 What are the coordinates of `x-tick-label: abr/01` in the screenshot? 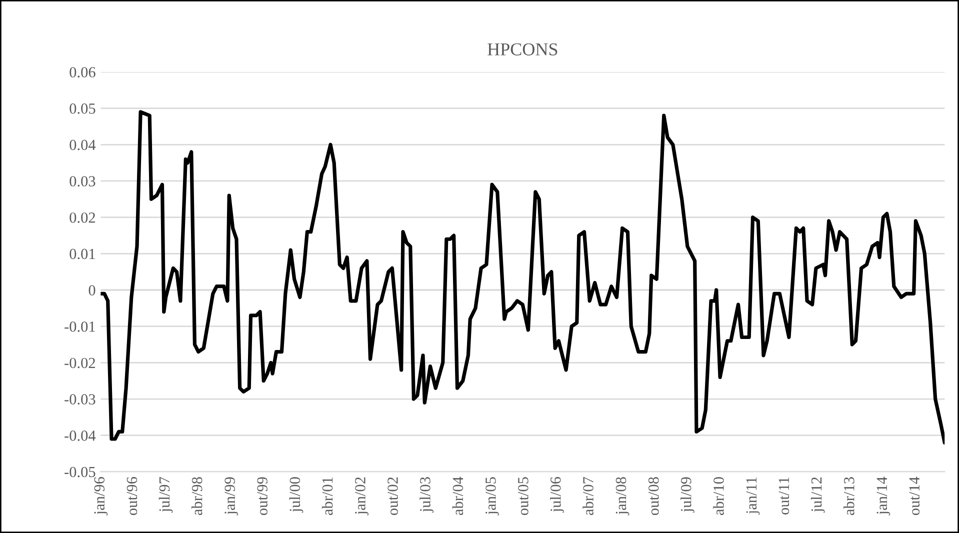 It's located at (327, 496).